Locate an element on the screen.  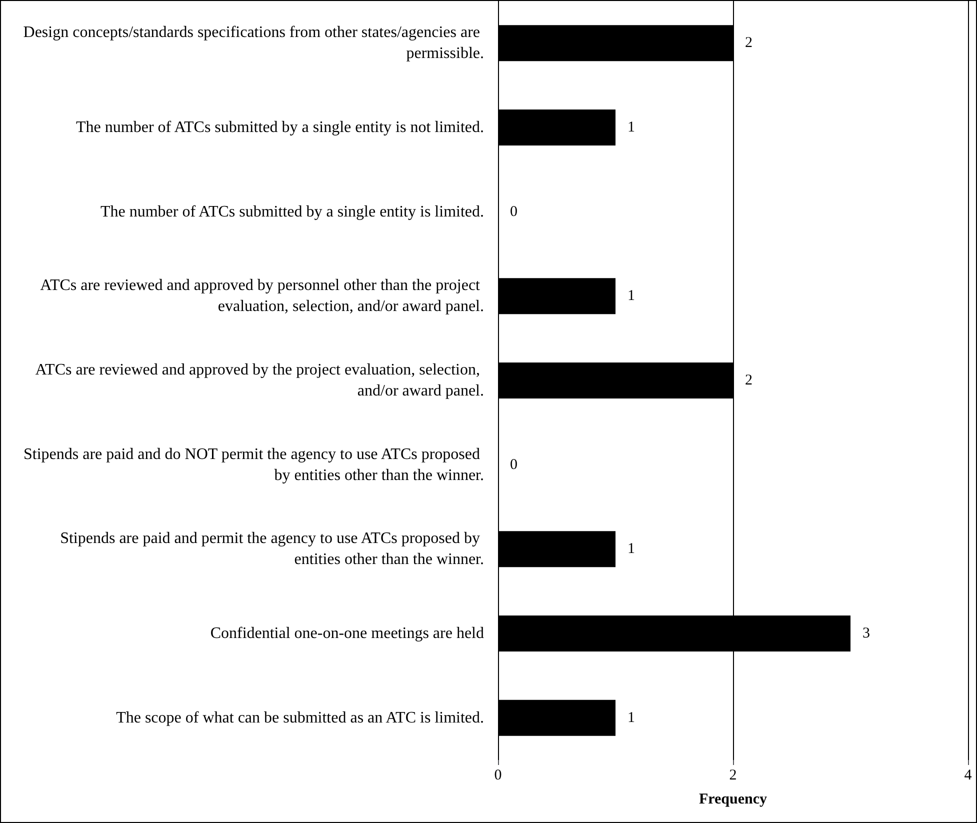
x-tick-label: 4 is located at coordinates (968, 776).